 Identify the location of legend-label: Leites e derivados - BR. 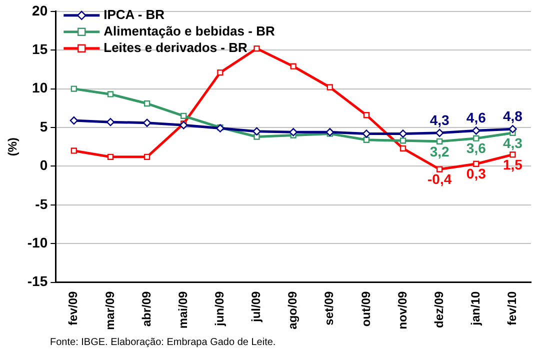
(176, 47).